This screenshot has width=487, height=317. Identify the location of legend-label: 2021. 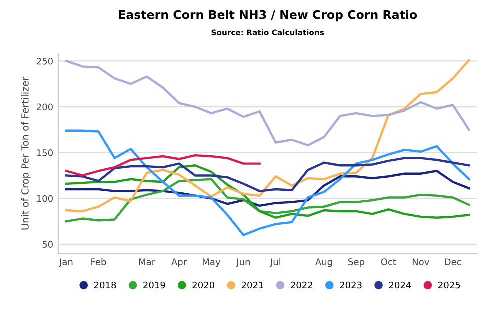
(253, 285).